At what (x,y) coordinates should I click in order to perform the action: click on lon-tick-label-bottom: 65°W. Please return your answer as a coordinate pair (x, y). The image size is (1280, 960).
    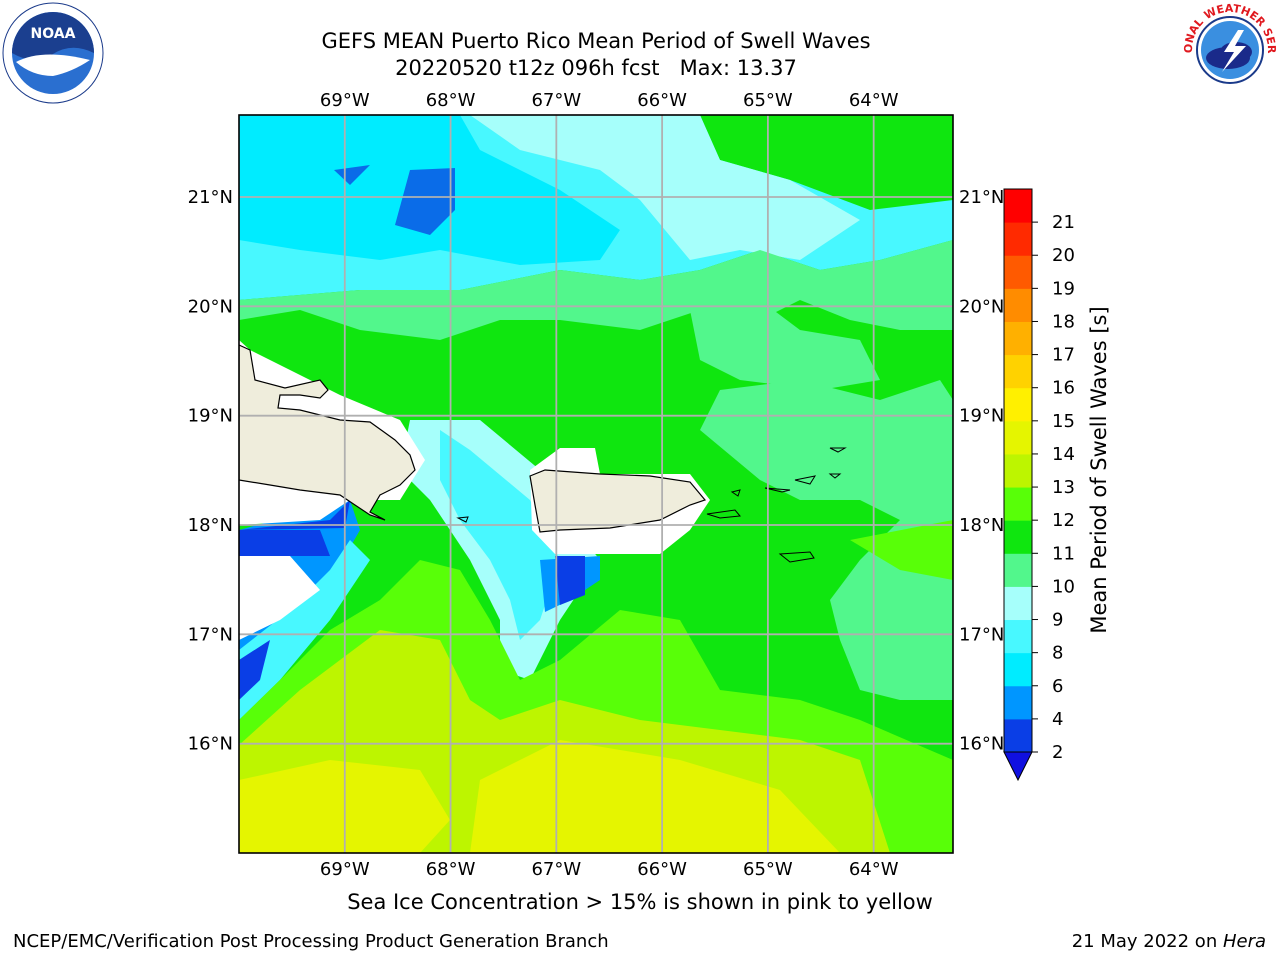
    Looking at the image, I should click on (768, 869).